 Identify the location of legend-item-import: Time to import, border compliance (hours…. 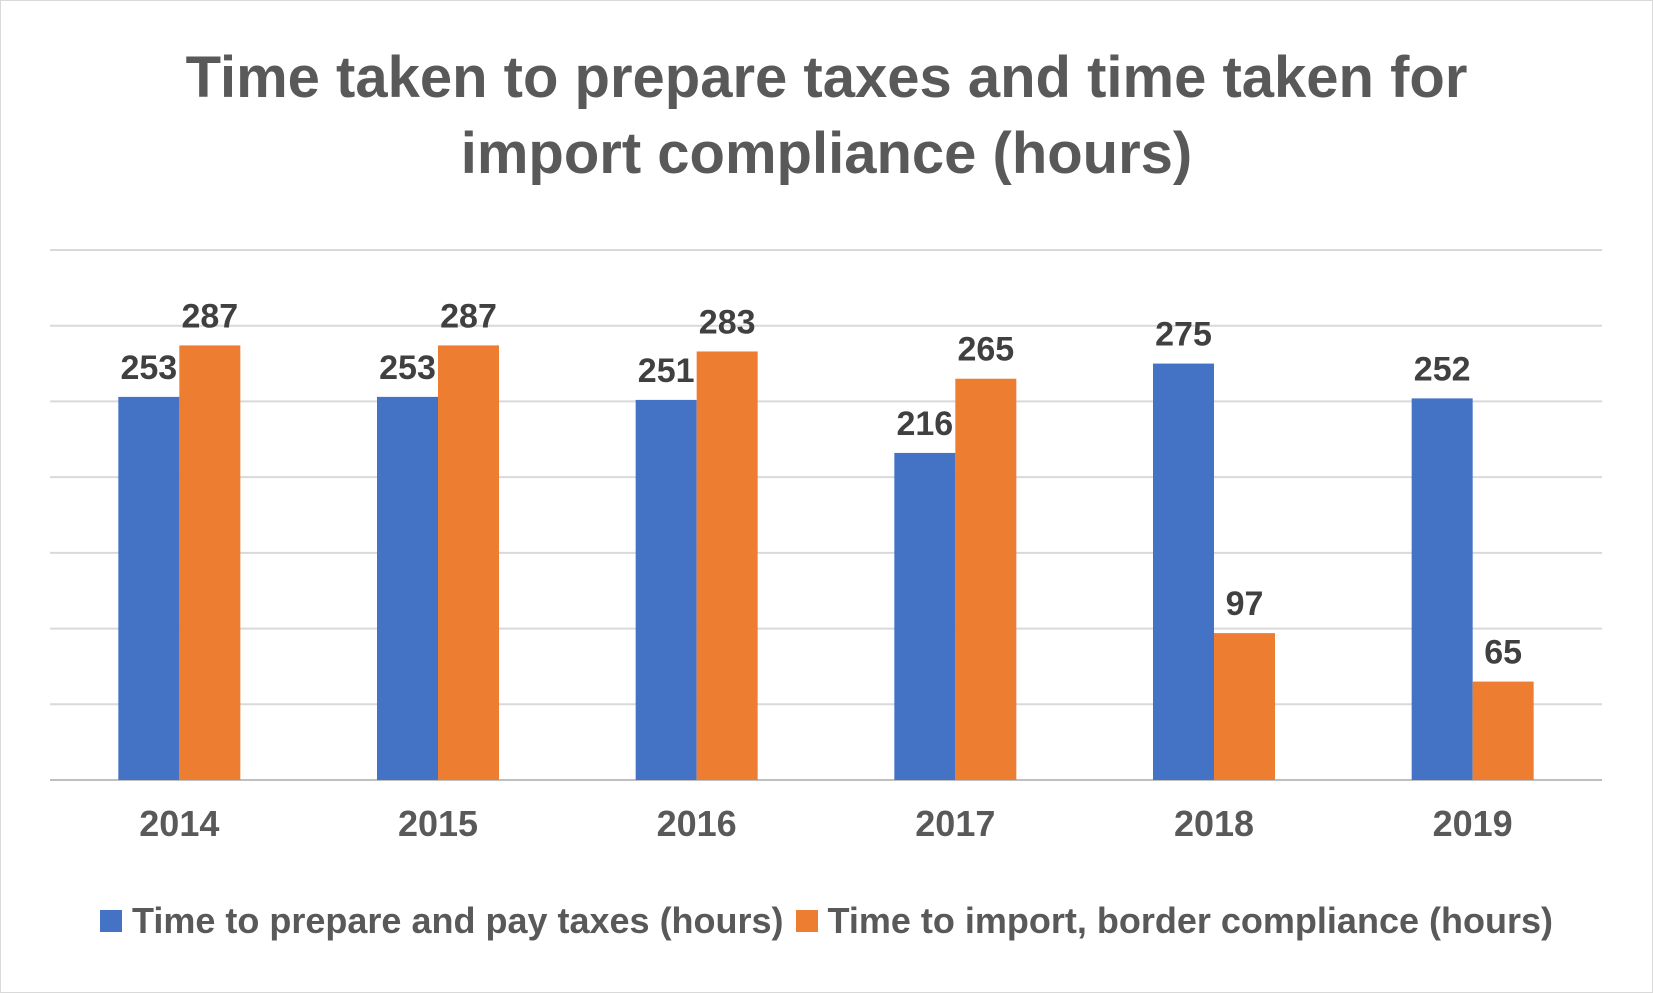
(1174, 921).